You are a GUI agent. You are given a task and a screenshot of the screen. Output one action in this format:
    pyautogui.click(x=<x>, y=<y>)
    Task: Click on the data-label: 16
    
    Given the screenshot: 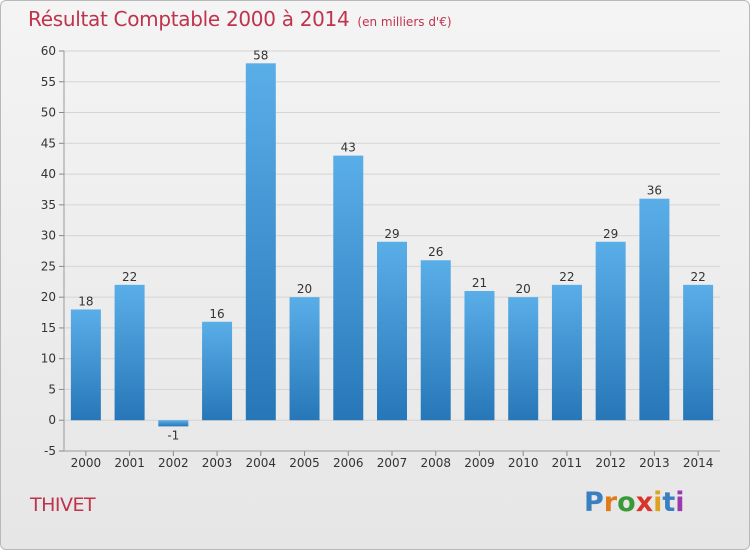 What is the action you would take?
    pyautogui.click(x=216, y=314)
    